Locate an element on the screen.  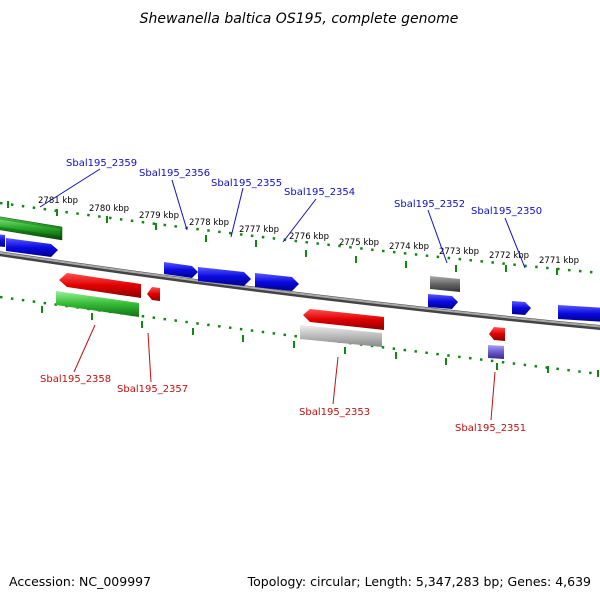
kbp-label: 2780 kbp is located at coordinates (109, 209).